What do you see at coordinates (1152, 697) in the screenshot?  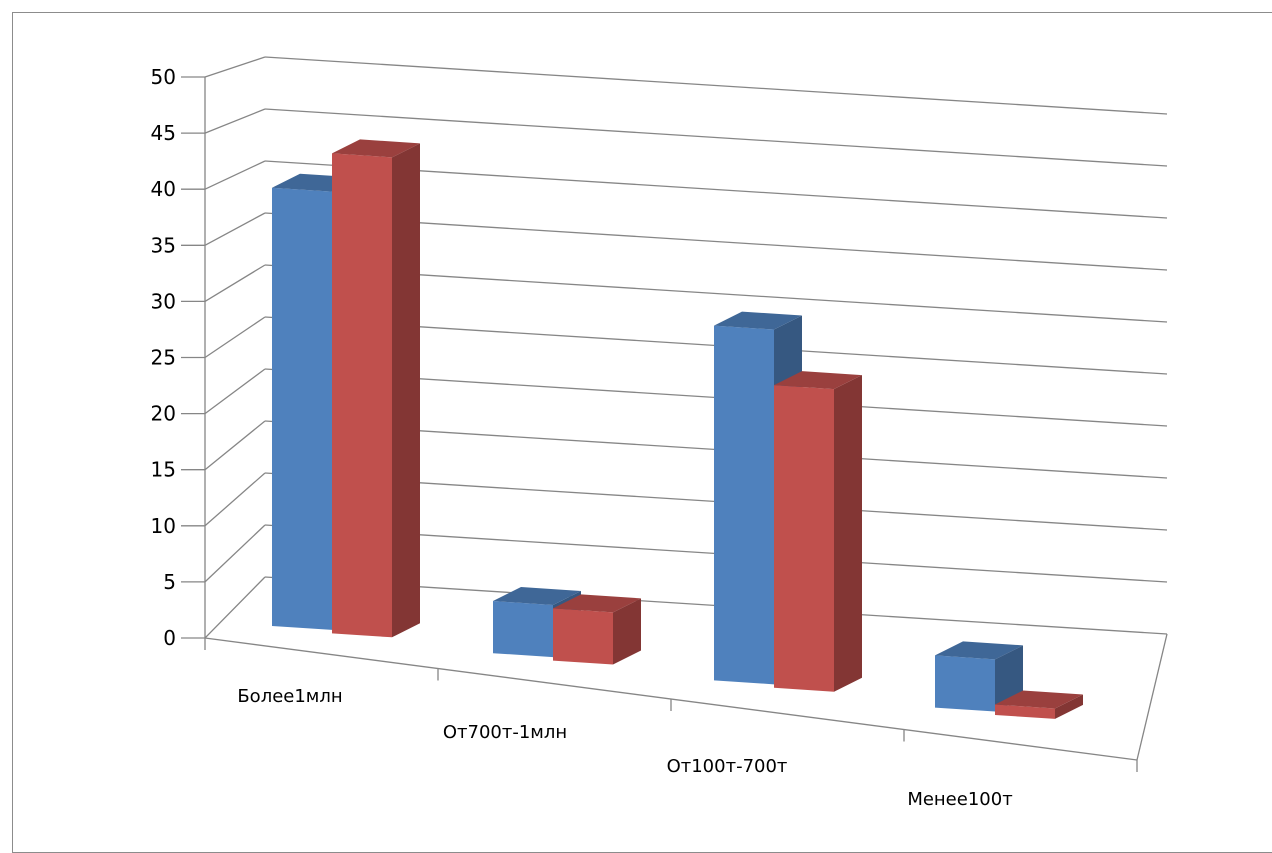 I see `floor-right-edge` at bounding box center [1152, 697].